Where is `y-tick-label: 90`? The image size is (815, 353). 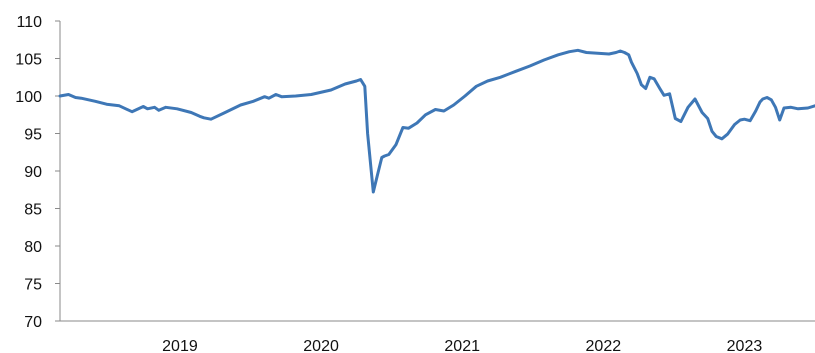 y-tick-label: 90 is located at coordinates (33, 172).